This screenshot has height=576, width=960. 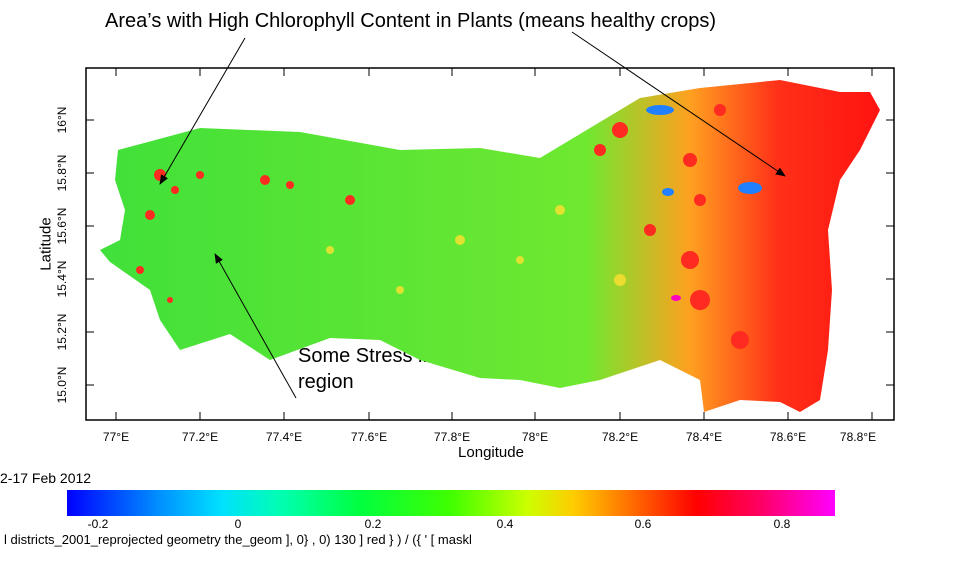 I want to click on x-tick-label: 78.4°E, so click(x=704, y=437).